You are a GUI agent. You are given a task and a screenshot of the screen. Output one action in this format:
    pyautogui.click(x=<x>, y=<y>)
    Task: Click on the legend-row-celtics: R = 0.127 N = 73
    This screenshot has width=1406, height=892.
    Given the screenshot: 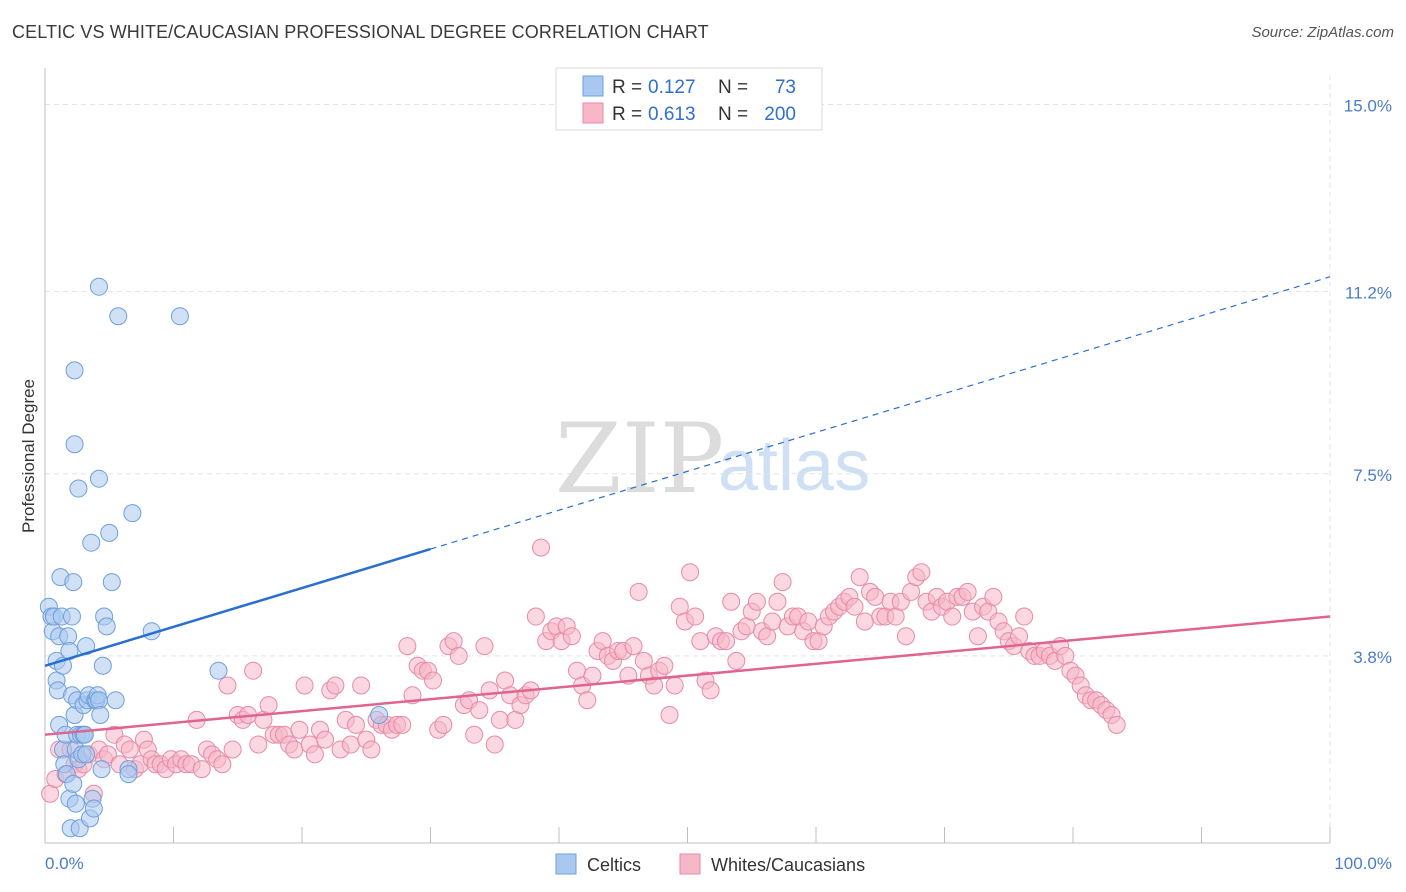 What is the action you would take?
    pyautogui.click(x=689, y=86)
    